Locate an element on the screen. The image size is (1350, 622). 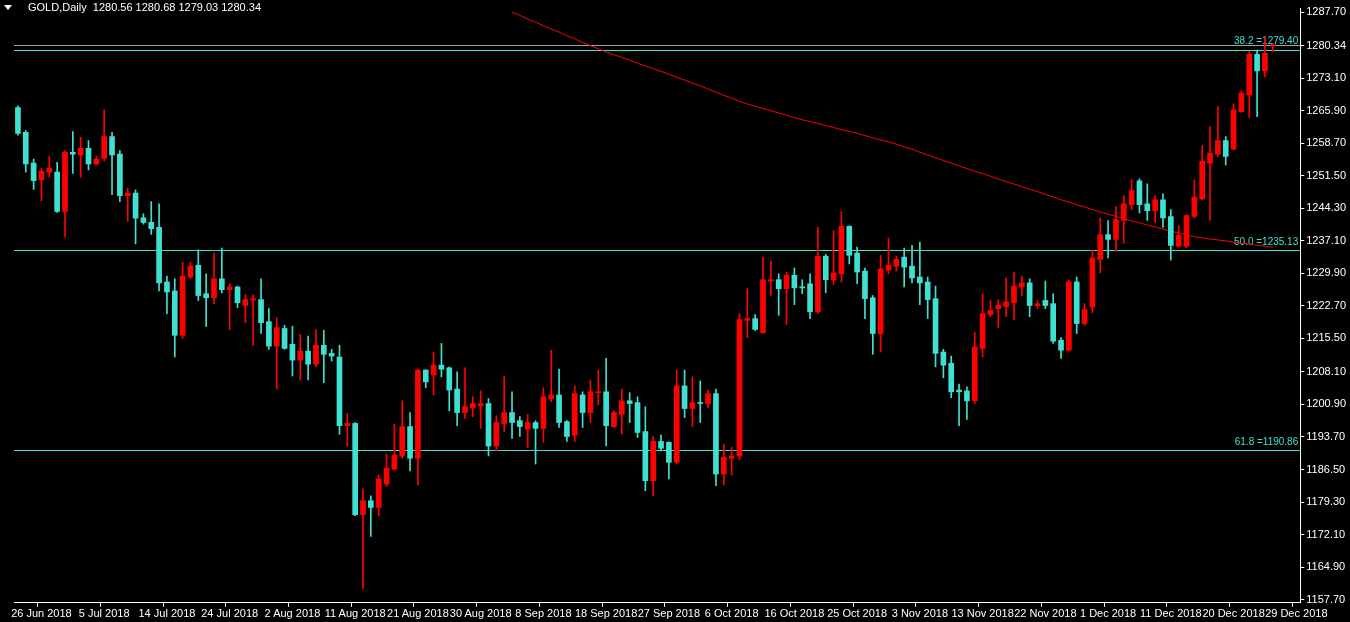
y-tick-label: 1172.10 is located at coordinates (1326, 533).